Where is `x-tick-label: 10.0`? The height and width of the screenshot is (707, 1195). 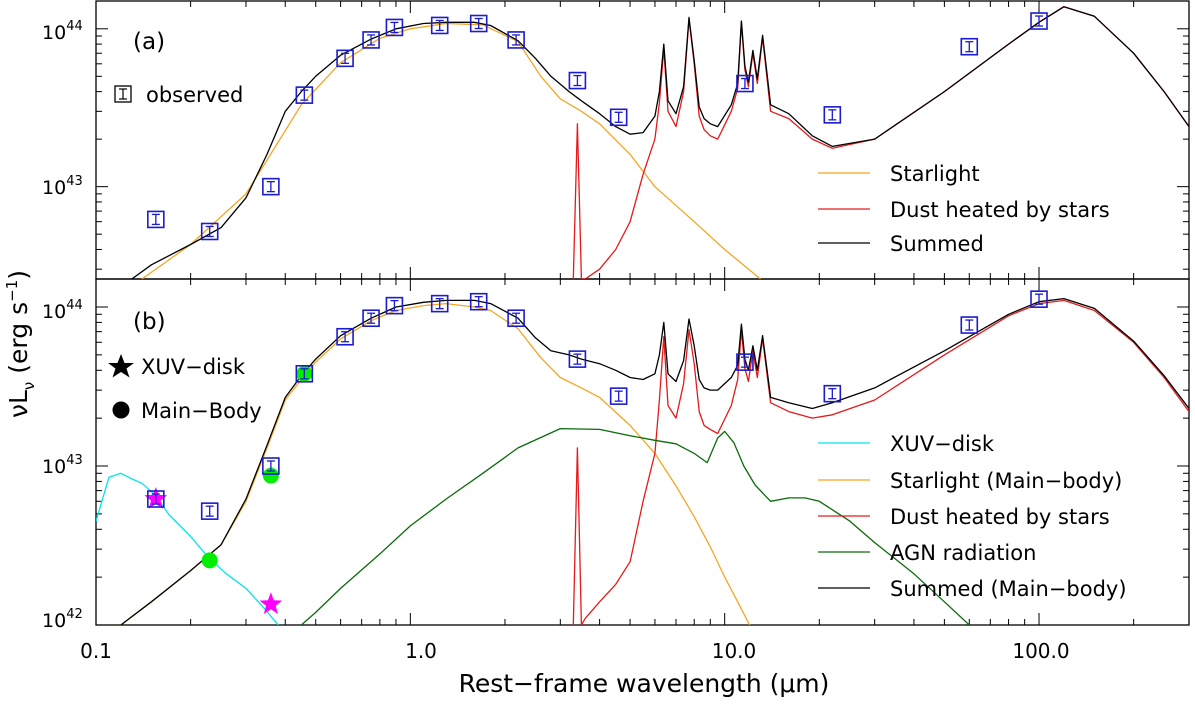 x-tick-label: 10.0 is located at coordinates (734, 651).